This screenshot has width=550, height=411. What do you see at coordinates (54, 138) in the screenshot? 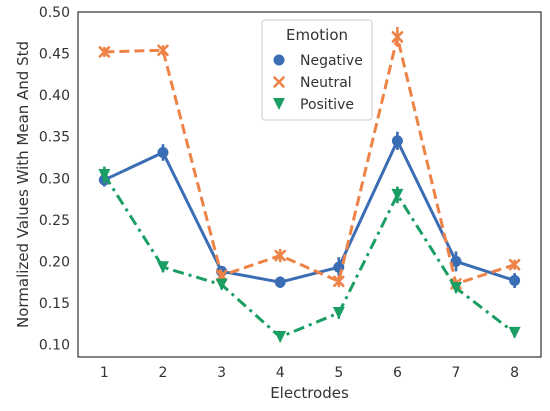
I see `y-tick-label: 0.35` at bounding box center [54, 138].